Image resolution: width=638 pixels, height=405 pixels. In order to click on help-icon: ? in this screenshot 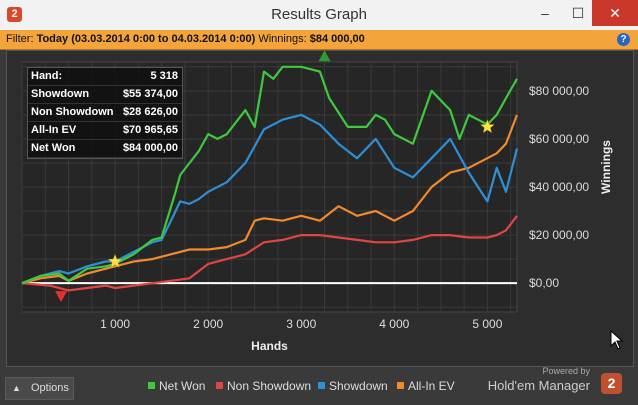, I will do `click(623, 39)`.